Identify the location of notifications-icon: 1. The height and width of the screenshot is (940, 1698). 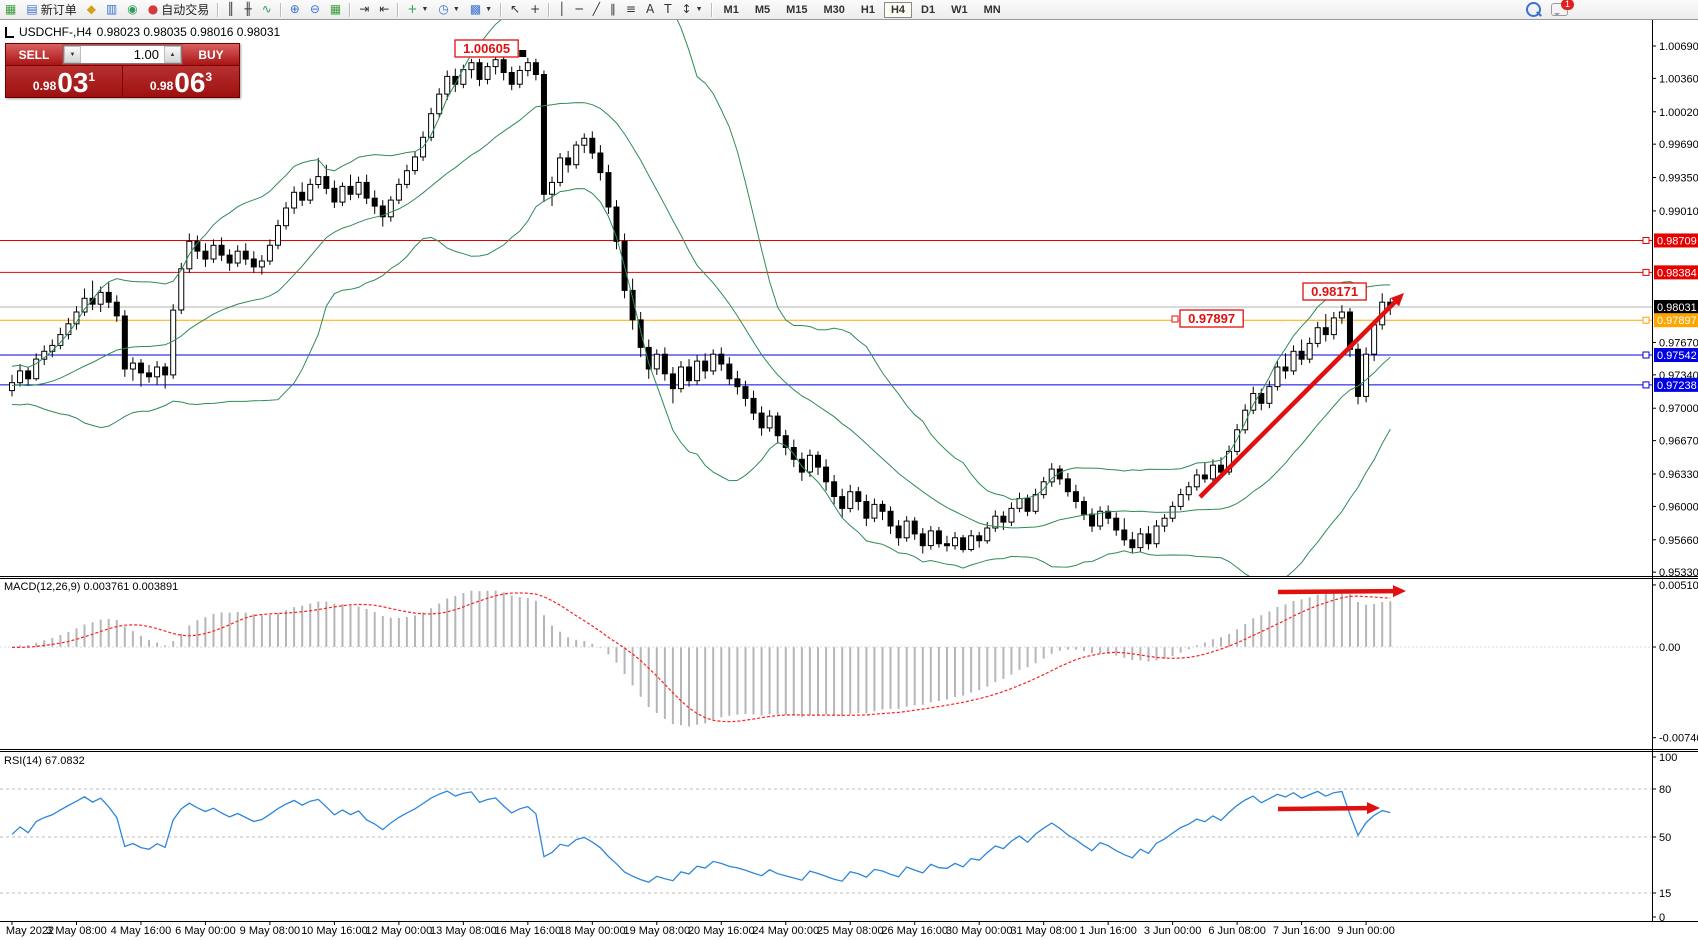
(1562, 8).